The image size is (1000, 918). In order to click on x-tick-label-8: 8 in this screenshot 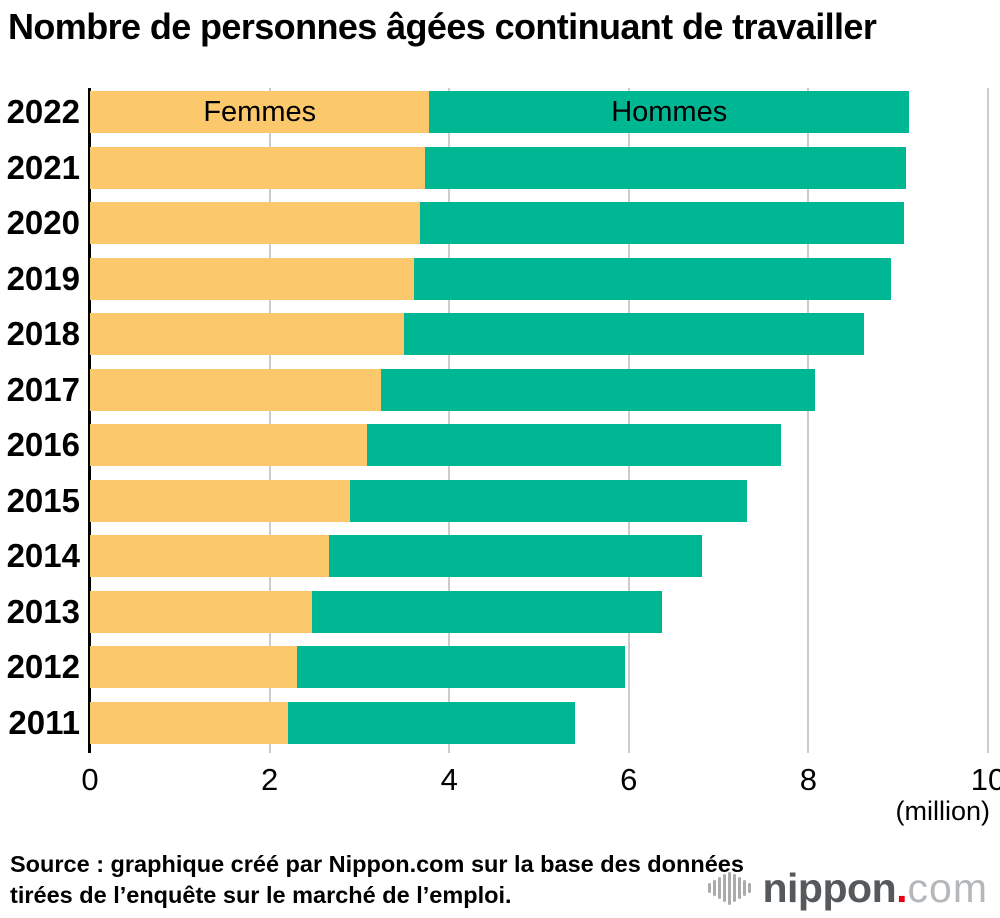, I will do `click(808, 779)`.